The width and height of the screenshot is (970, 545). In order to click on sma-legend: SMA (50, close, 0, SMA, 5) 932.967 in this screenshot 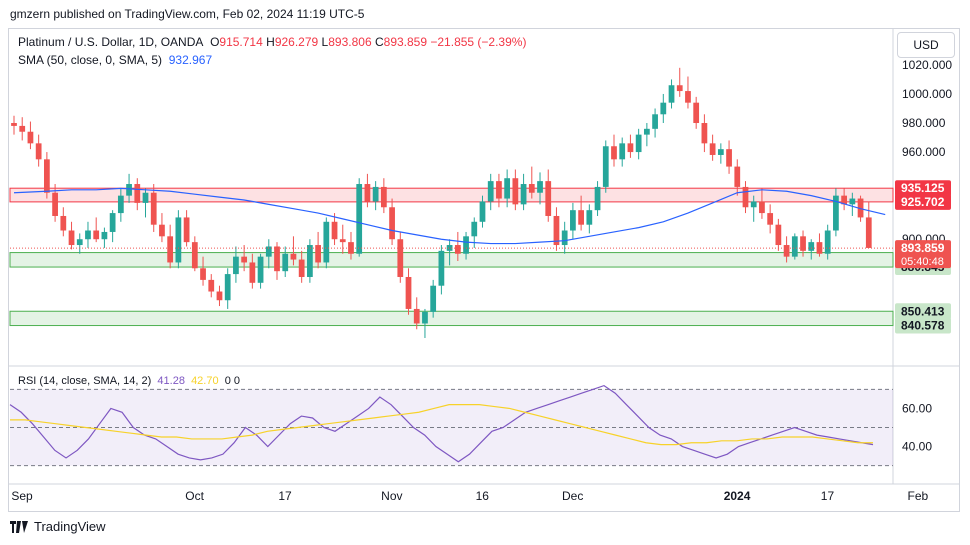, I will do `click(115, 60)`.